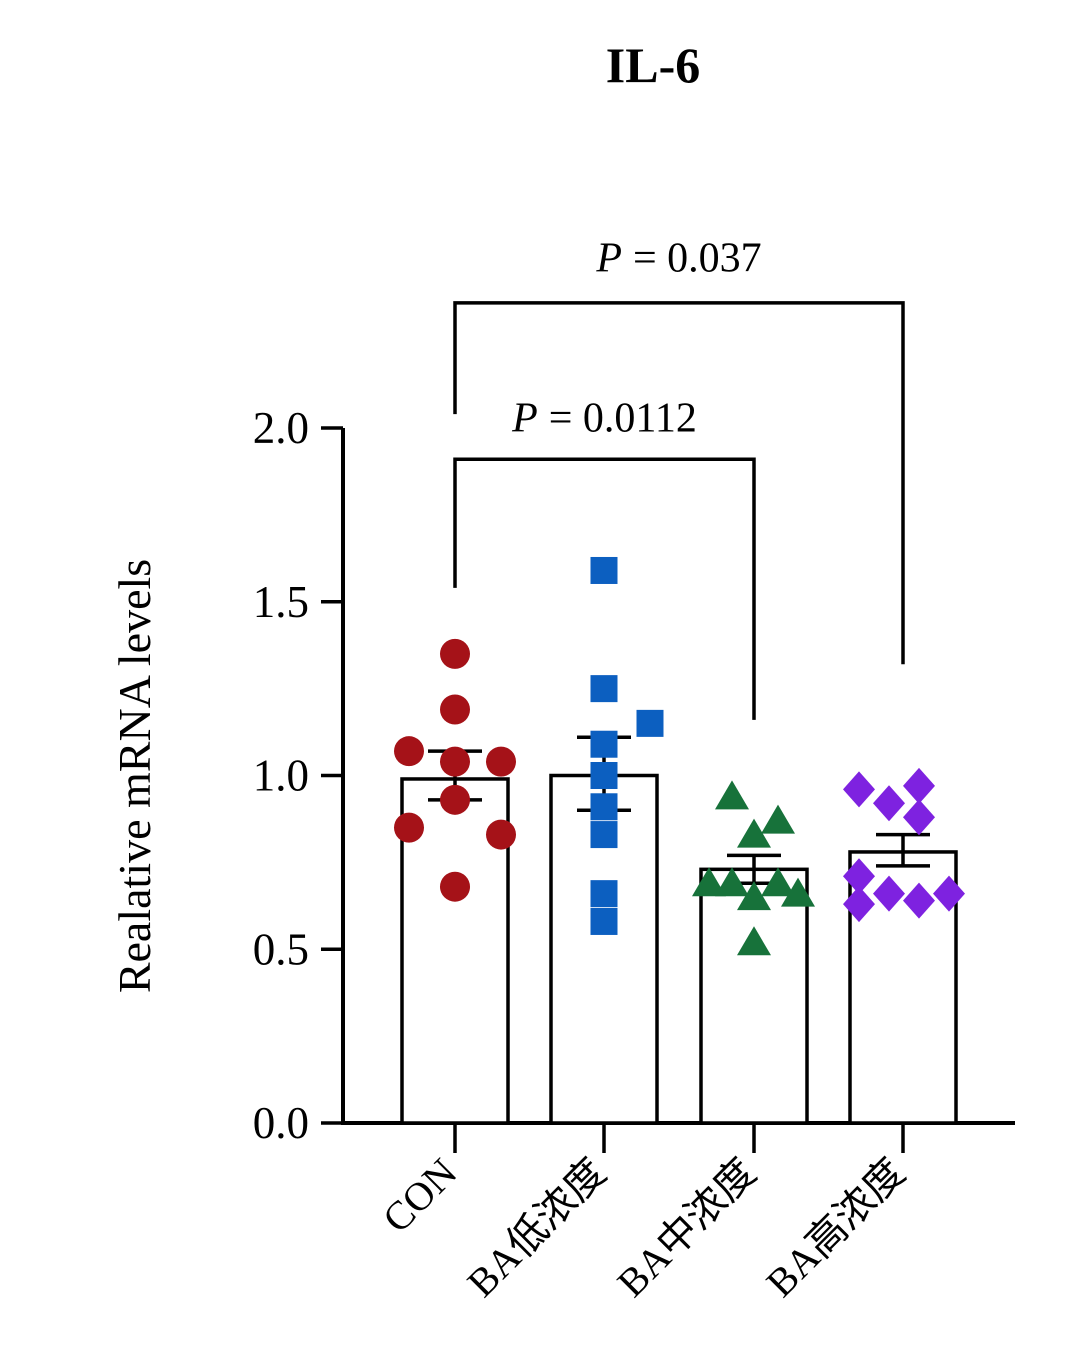 The height and width of the screenshot is (1357, 1078). I want to click on y-axis-label: Realative mRNA levels, so click(134, 776).